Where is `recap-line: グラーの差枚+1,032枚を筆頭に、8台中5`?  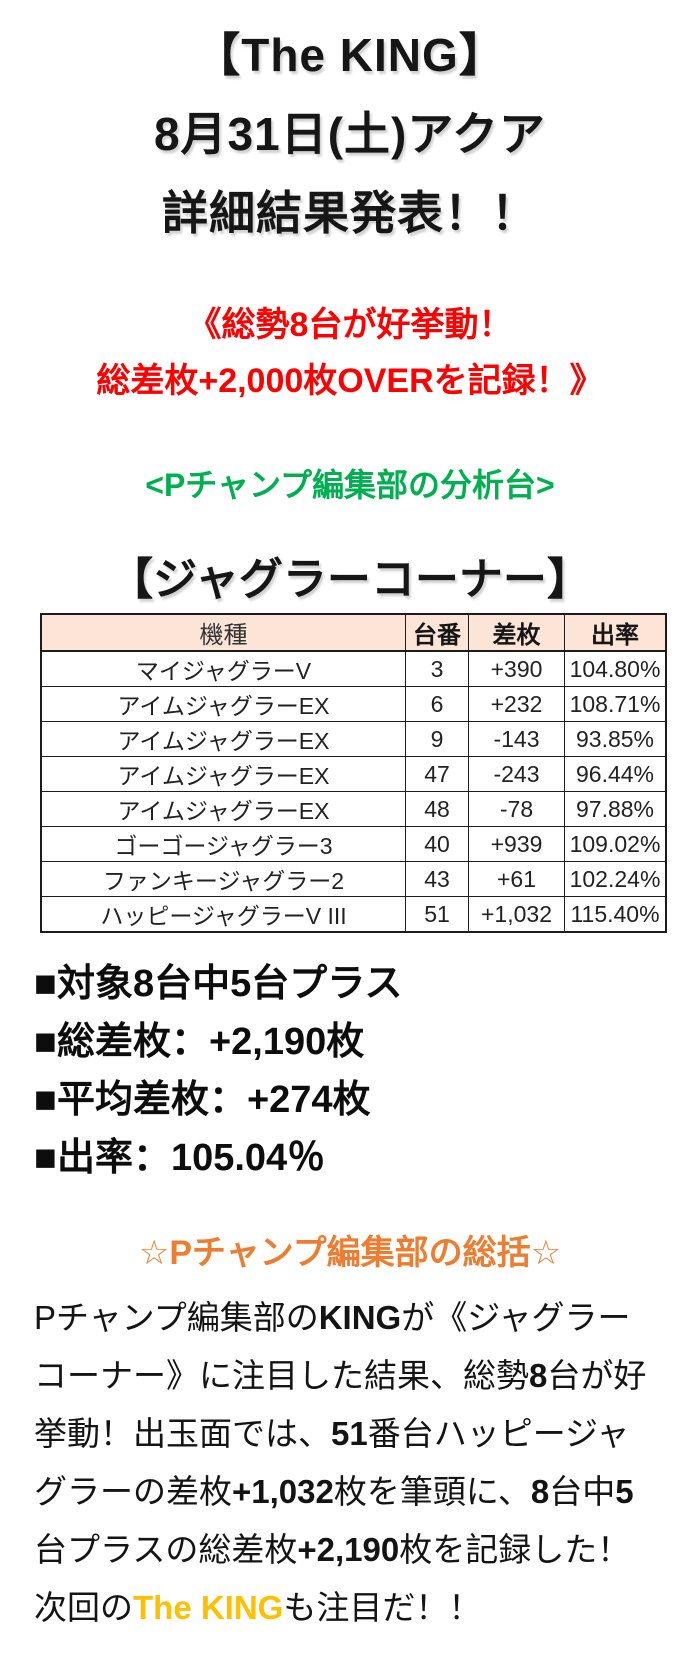
recap-line: グラーの差枚+1,032枚を筆頭に、8台中5 is located at coordinates (360, 1492).